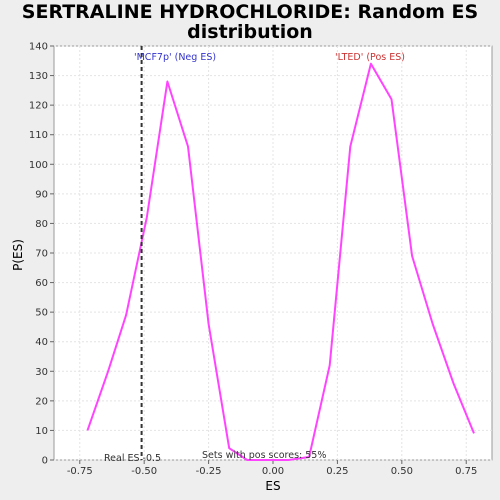  Describe the element at coordinates (402, 471) in the screenshot. I see `x-tick-label: 0.50` at that location.